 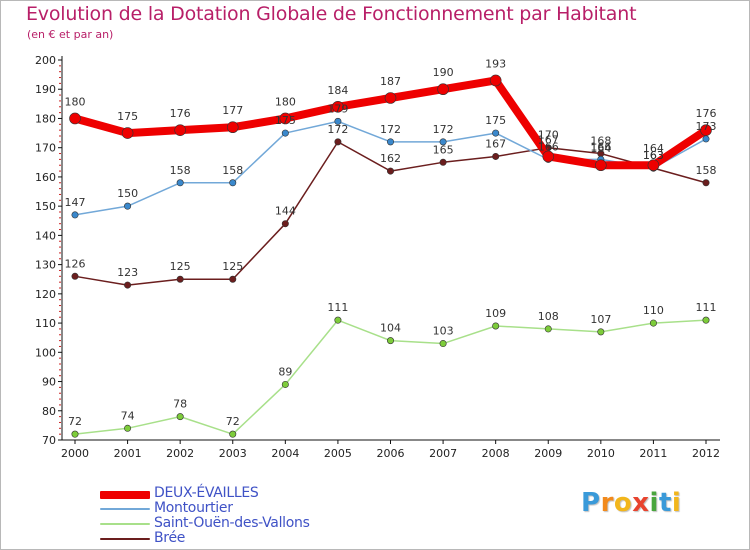 I want to click on x-tick-label: 2012, so click(x=706, y=453).